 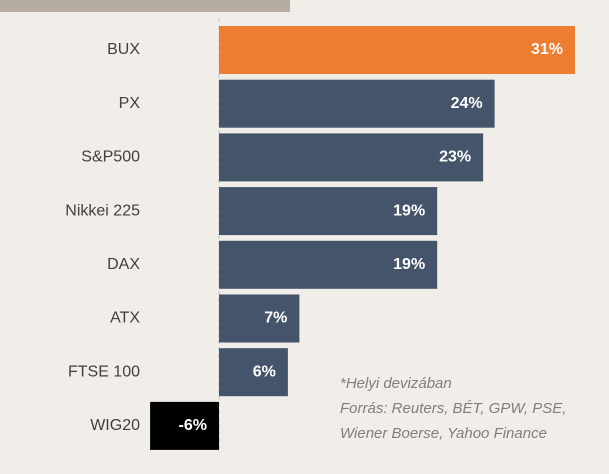 I want to click on value-label: 24%, so click(x=467, y=103).